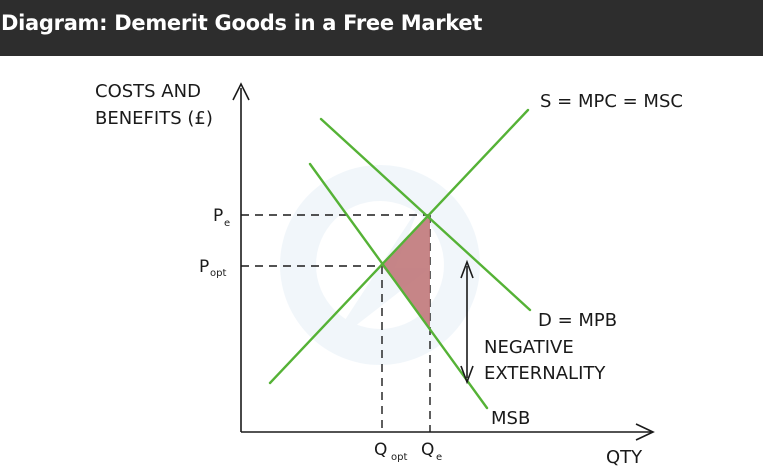 The width and height of the screenshot is (763, 469). I want to click on msb-curve, so click(398, 286).